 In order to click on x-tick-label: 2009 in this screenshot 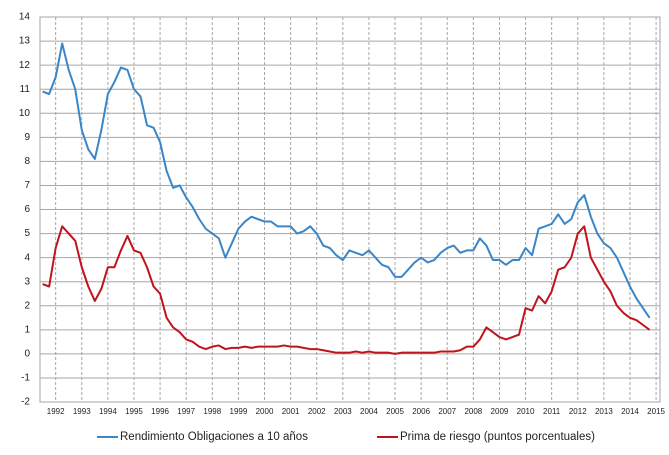, I will do `click(500, 411)`.